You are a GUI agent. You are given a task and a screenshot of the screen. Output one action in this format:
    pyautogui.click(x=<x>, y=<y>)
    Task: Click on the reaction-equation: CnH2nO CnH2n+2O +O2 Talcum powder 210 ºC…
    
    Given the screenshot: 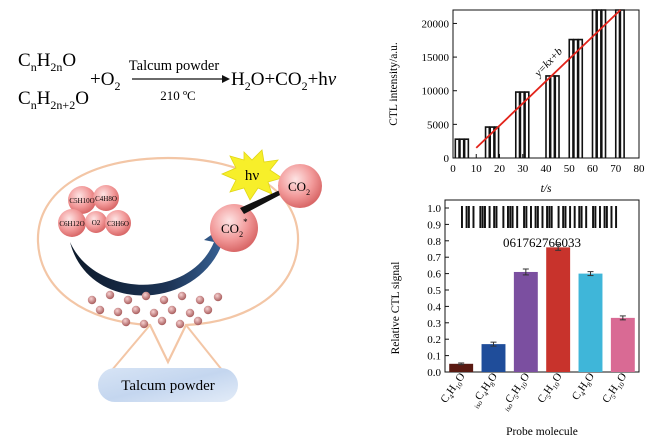 What is the action you would take?
    pyautogui.click(x=177, y=81)
    